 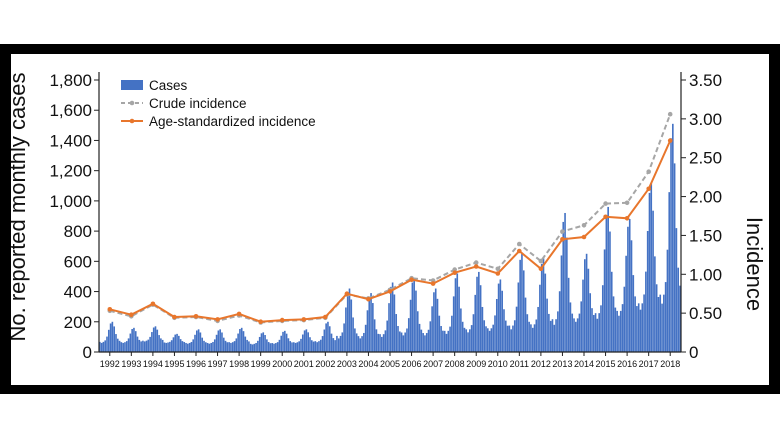 I want to click on x-tick-label: 2010, so click(x=498, y=364).